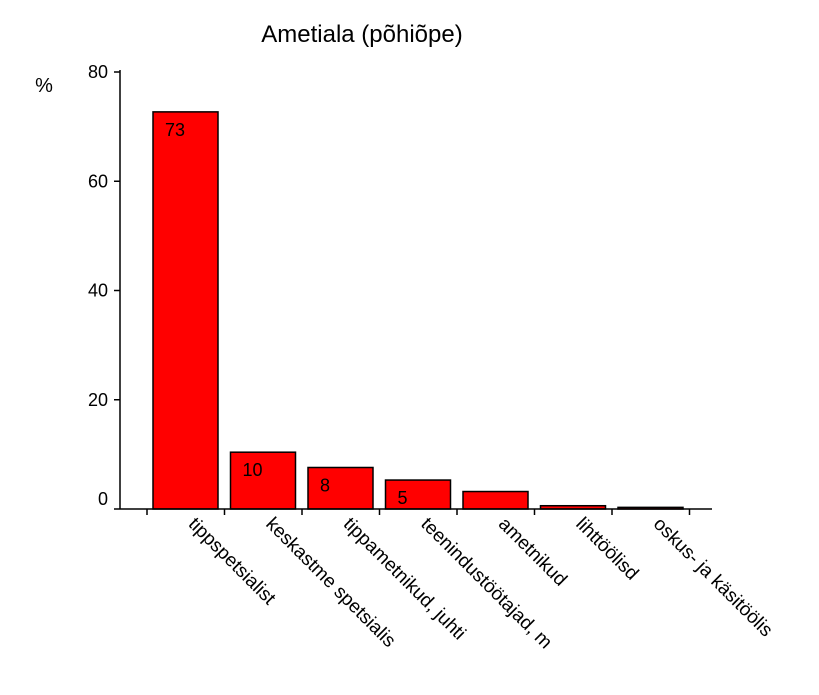 Image resolution: width=819 pixels, height=695 pixels. I want to click on data-label: 73, so click(175, 130).